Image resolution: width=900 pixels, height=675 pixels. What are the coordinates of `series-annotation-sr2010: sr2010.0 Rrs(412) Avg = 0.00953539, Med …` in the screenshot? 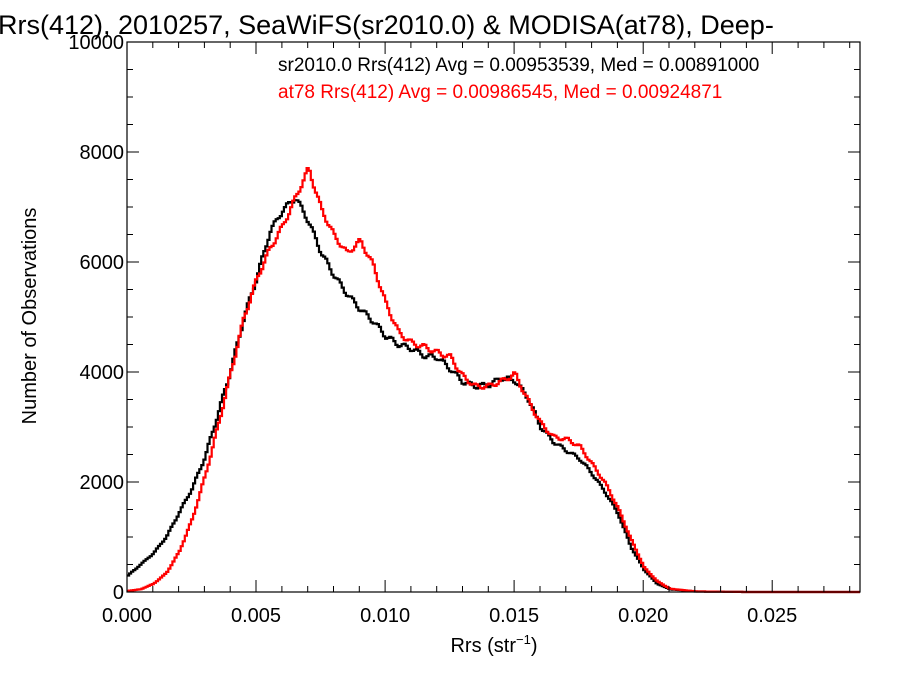 It's located at (518, 65).